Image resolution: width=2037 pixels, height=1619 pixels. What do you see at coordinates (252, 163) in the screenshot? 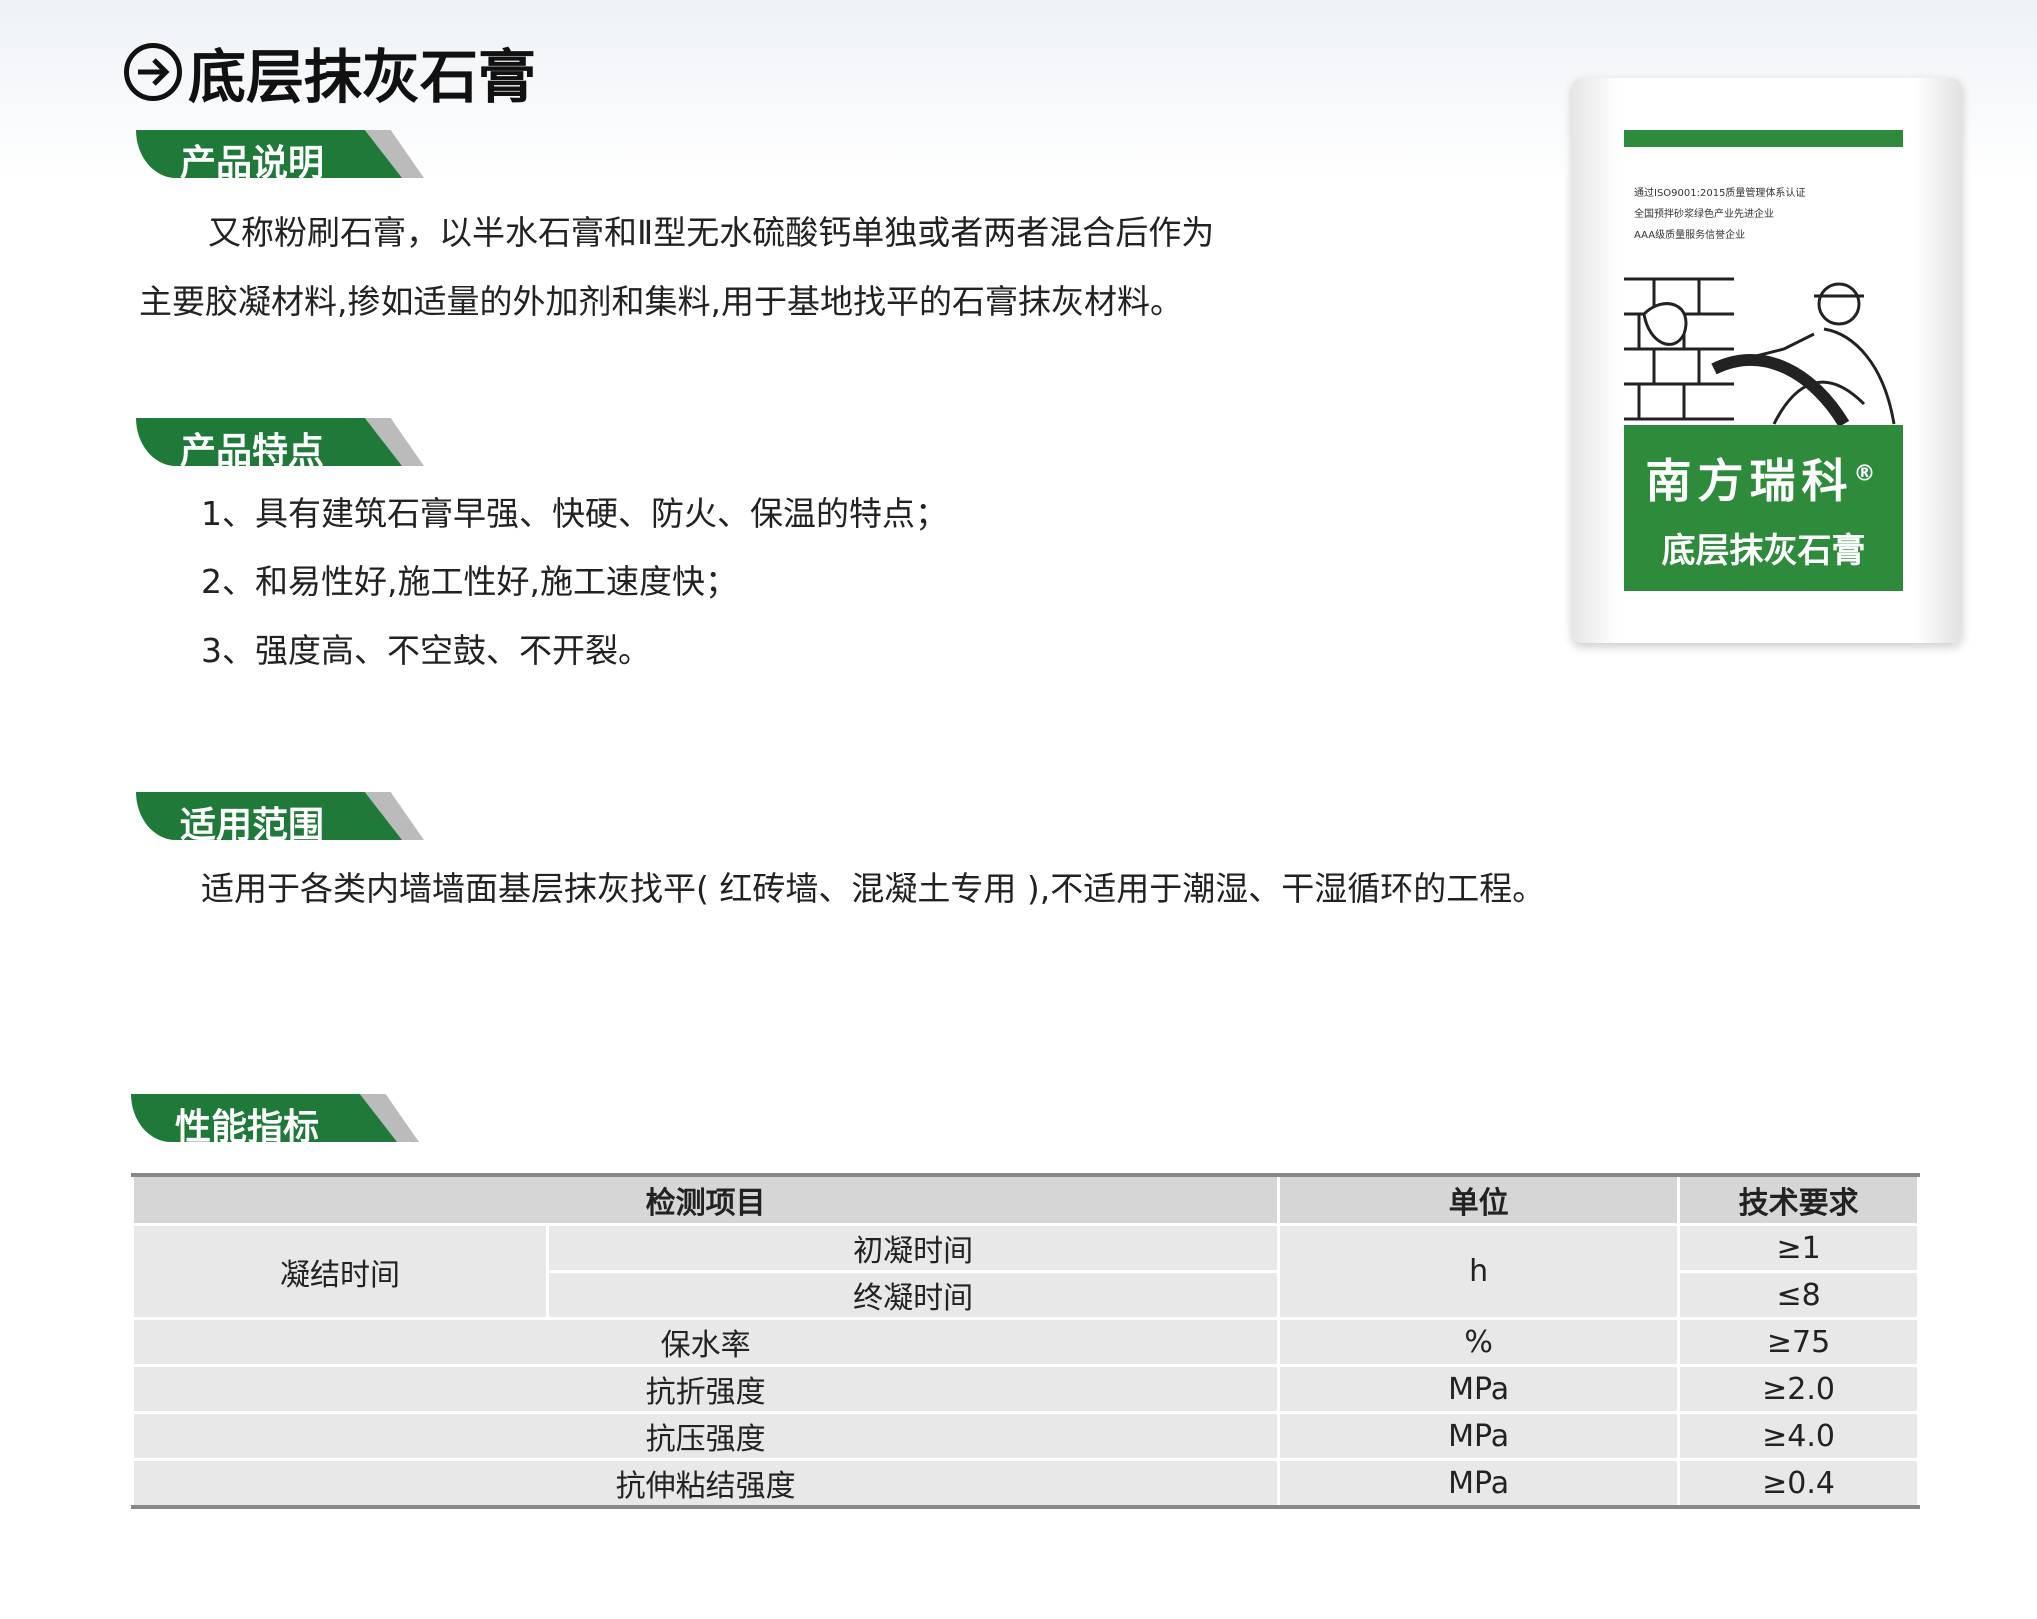
I see `section-label: 产品说明` at bounding box center [252, 163].